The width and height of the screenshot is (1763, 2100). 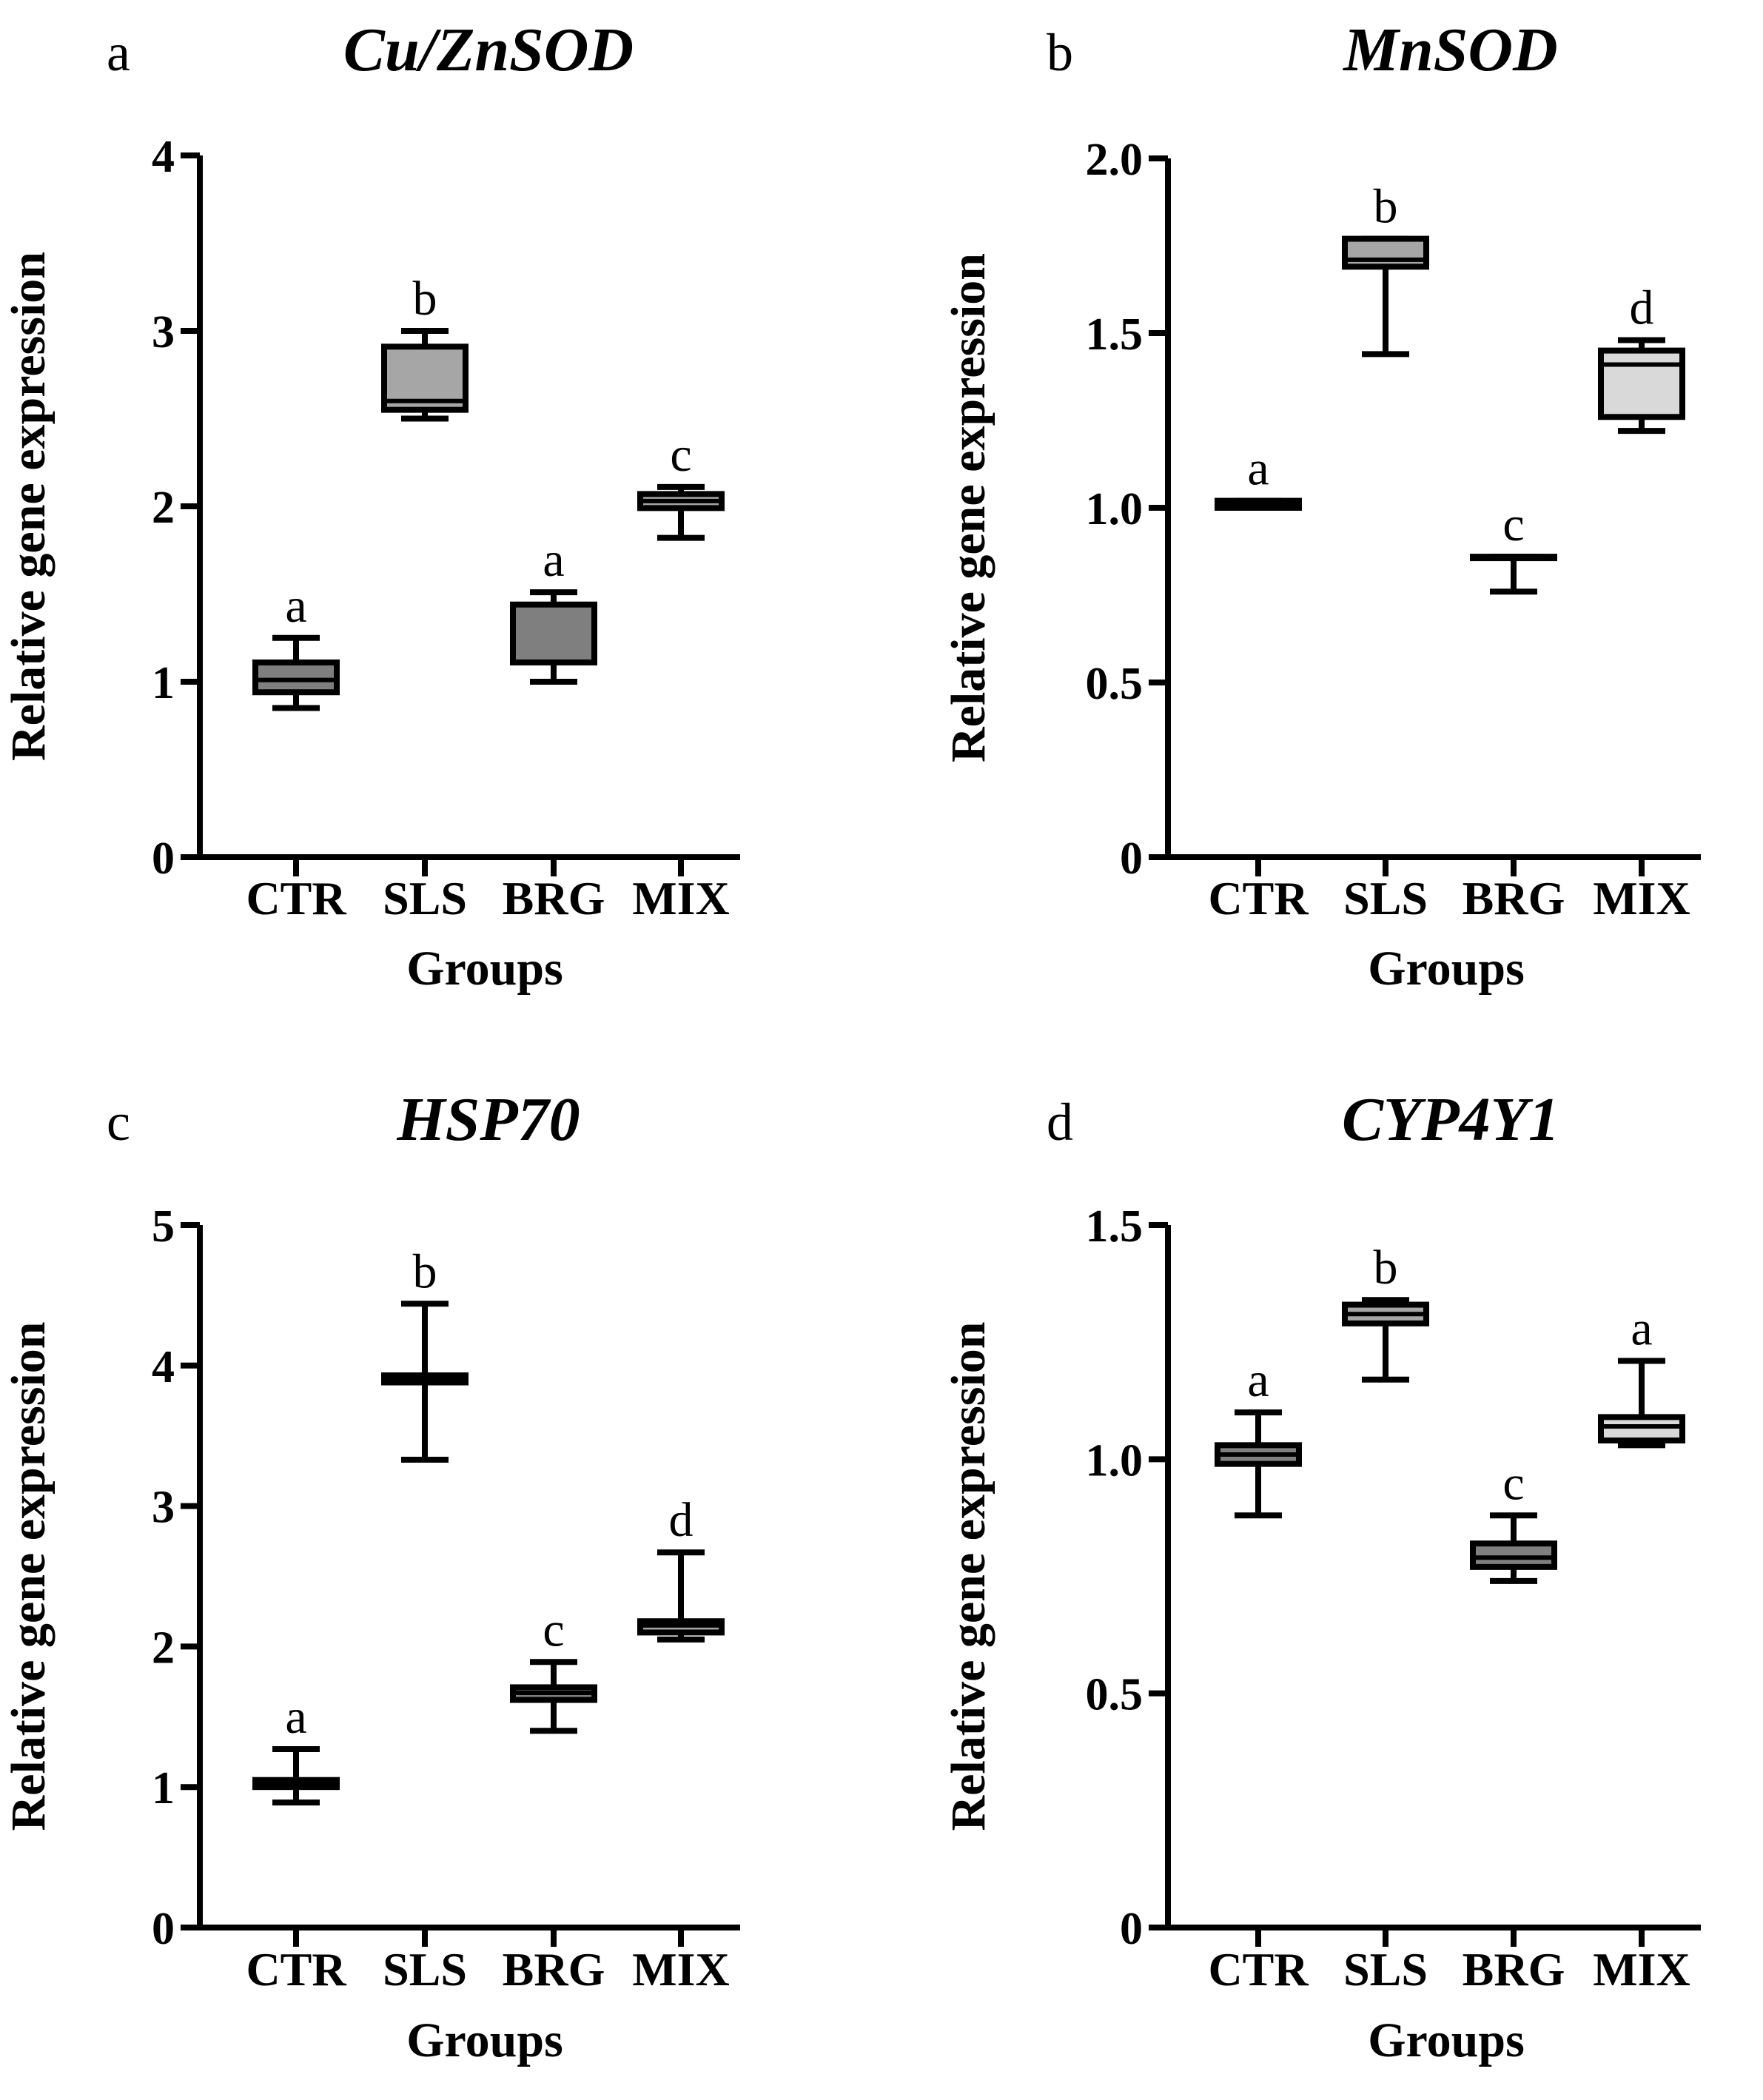 What do you see at coordinates (488, 1119) in the screenshot?
I see `chart-title: HSP70` at bounding box center [488, 1119].